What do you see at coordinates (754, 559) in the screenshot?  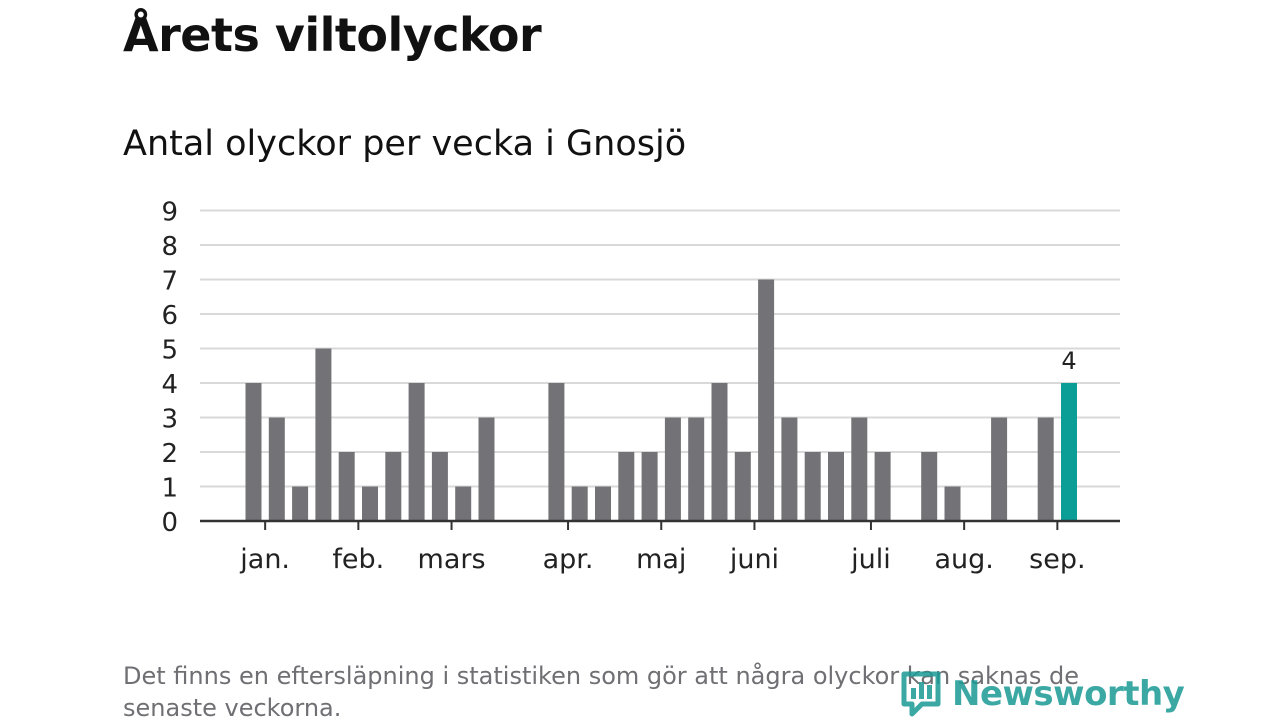 I see `month-label: juni` at bounding box center [754, 559].